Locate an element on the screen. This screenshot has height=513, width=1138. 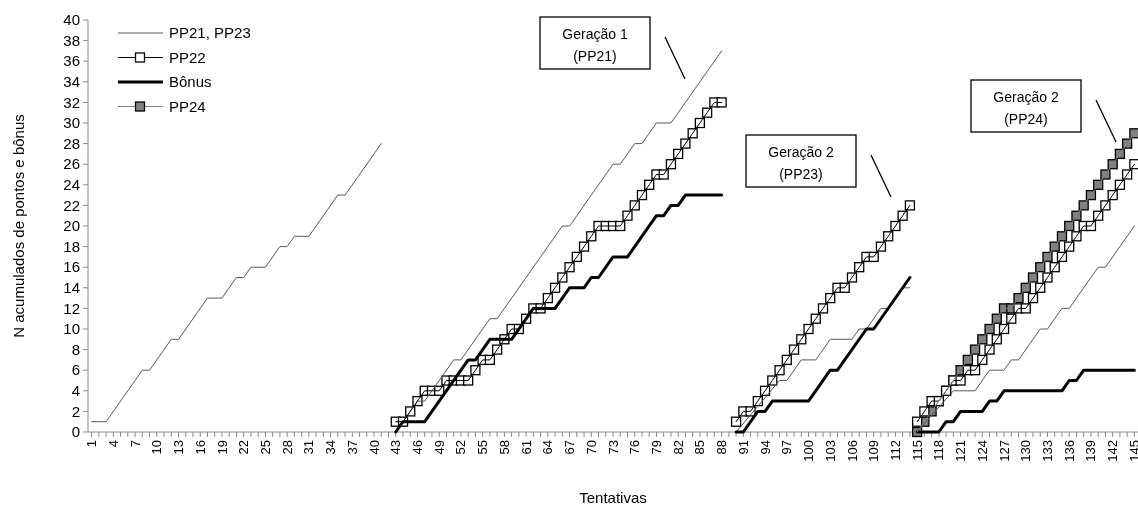
x-tick-label: 64 is located at coordinates (548, 447).